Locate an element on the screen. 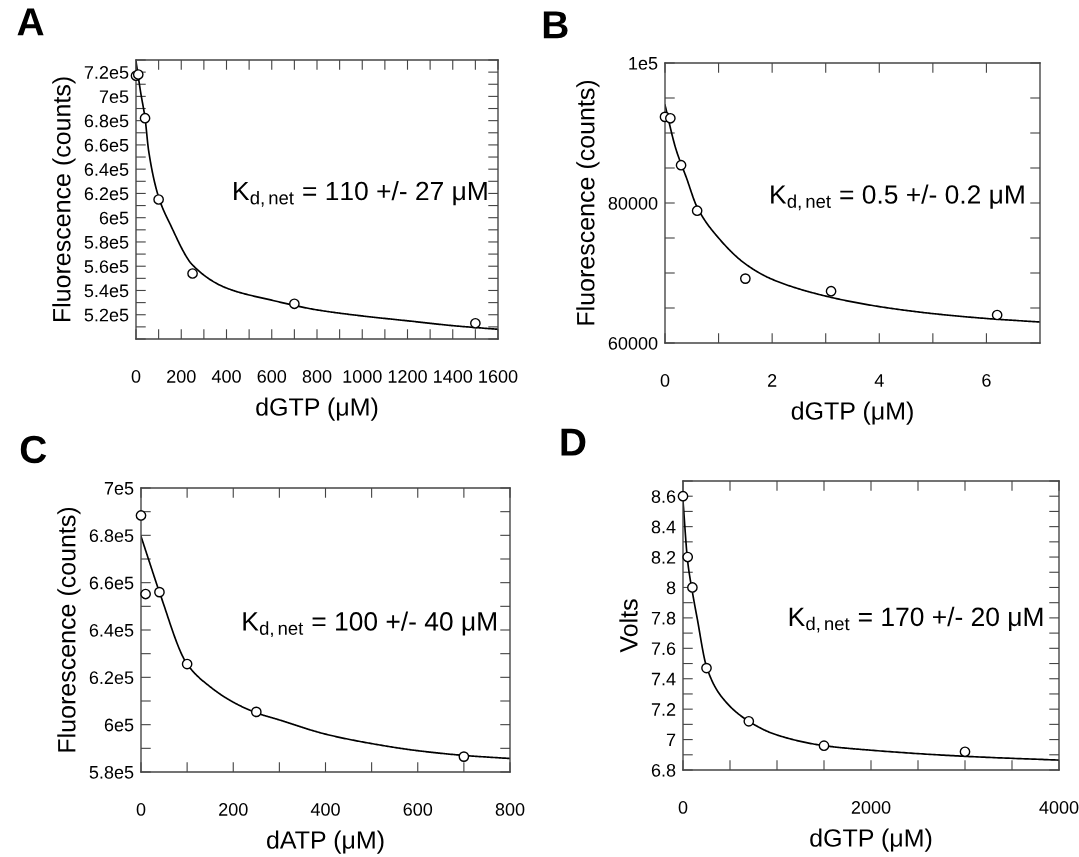 The image size is (1079, 857). x-tick-label: 6 is located at coordinates (986, 380).